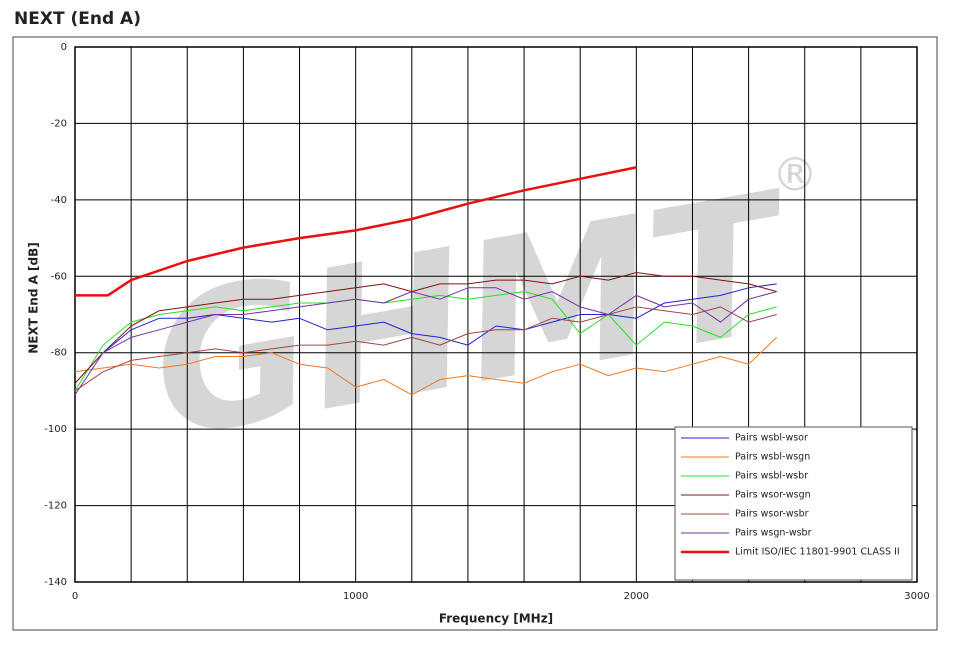  What do you see at coordinates (772, 457) in the screenshot?
I see `legend-label: Pairs wsbl-wsgn` at bounding box center [772, 457].